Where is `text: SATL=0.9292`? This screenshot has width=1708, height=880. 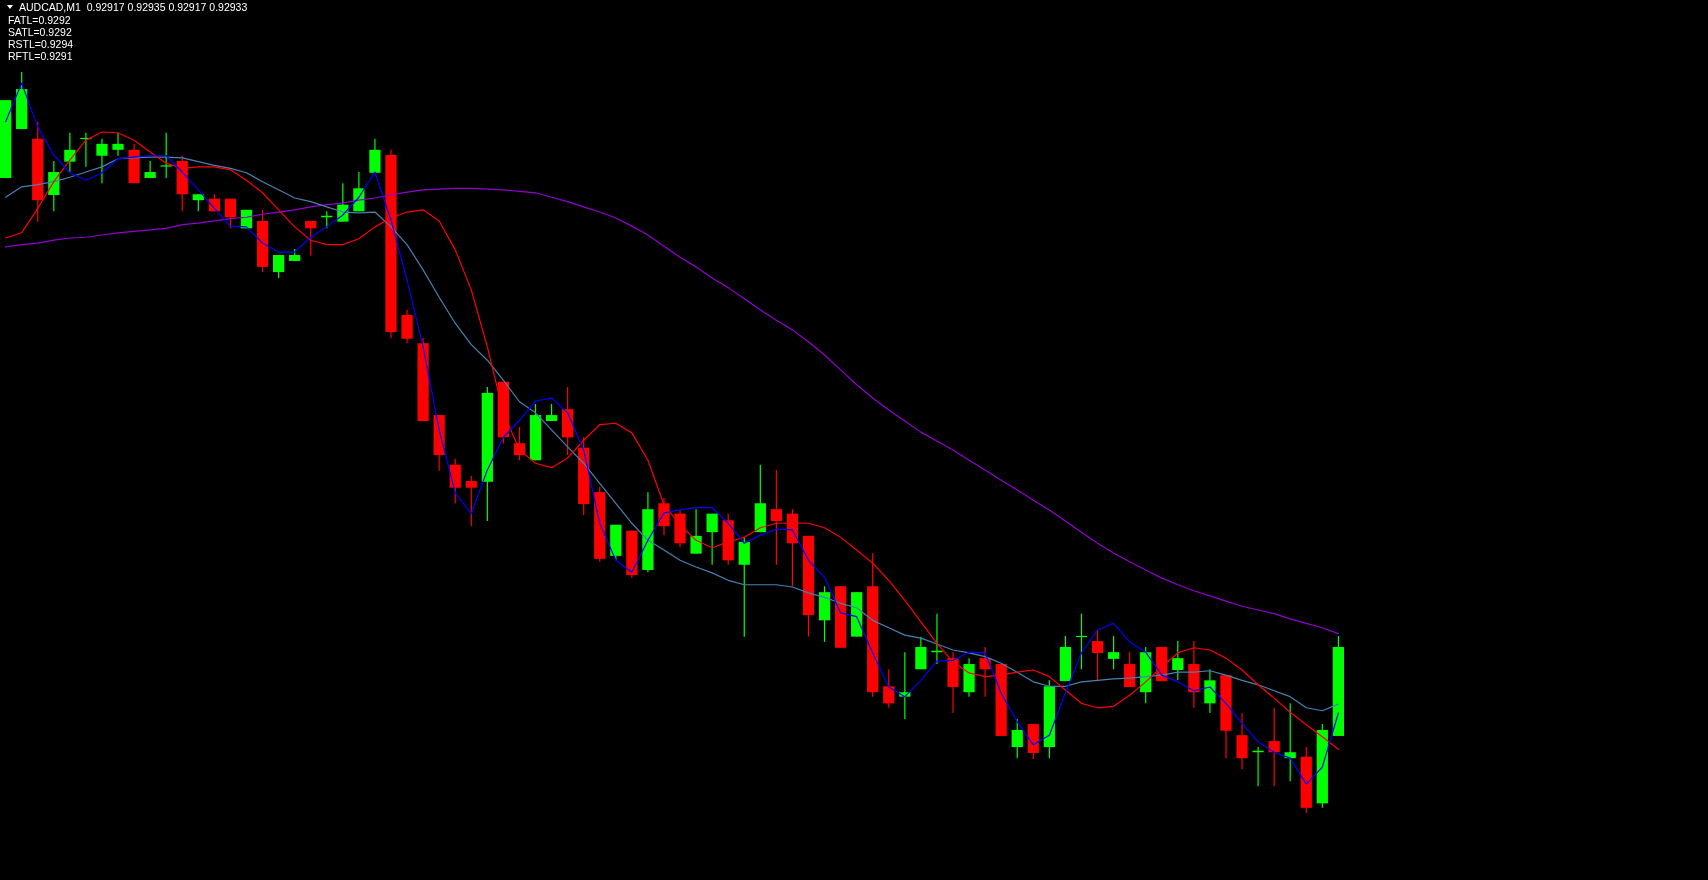
text: SATL=0.9292 is located at coordinates (40, 32).